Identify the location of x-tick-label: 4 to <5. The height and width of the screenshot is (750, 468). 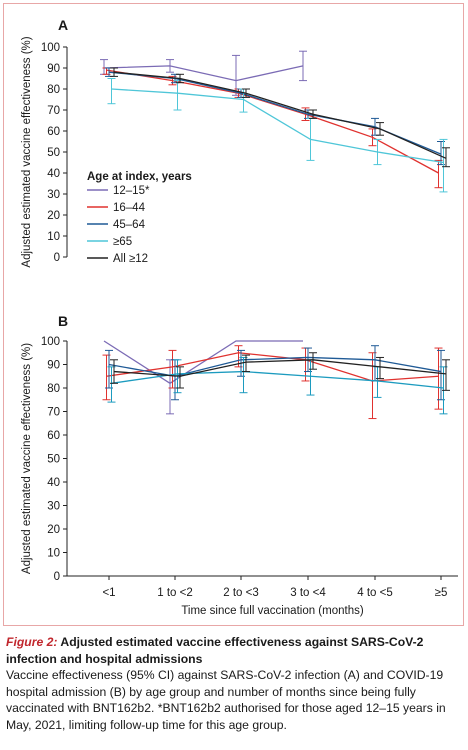
(375, 593).